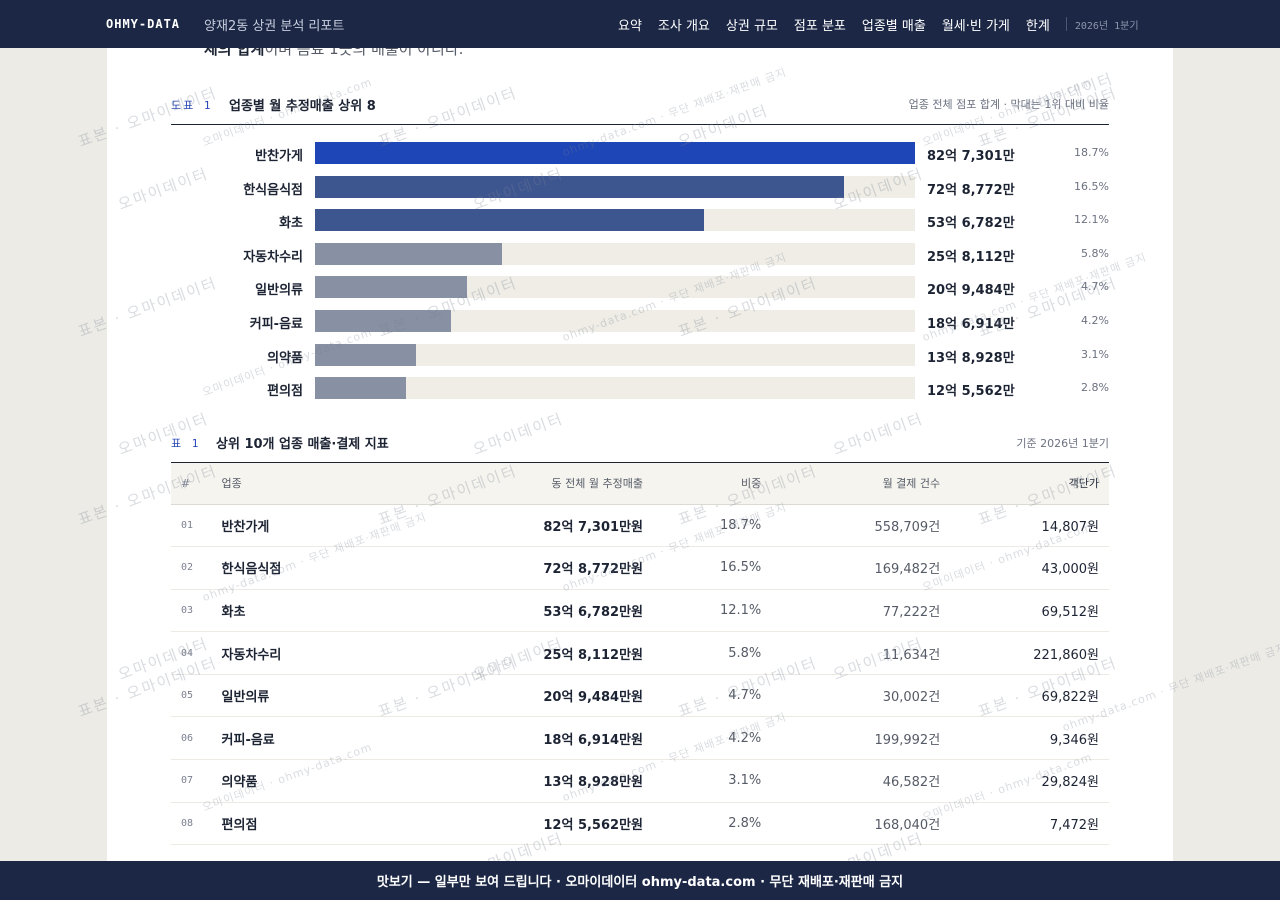 Image resolution: width=1280 pixels, height=900 pixels. I want to click on cell-monthly-sales: 72억 8,772만원, so click(533, 568).